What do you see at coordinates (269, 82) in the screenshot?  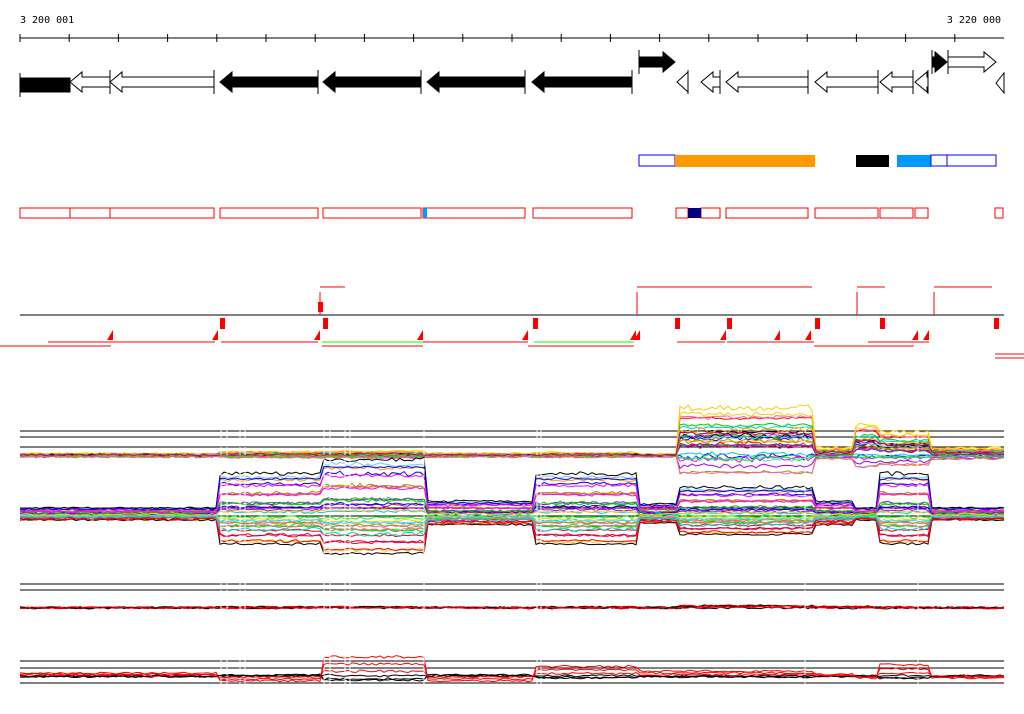 I see `gene-arrow-tlpB` at bounding box center [269, 82].